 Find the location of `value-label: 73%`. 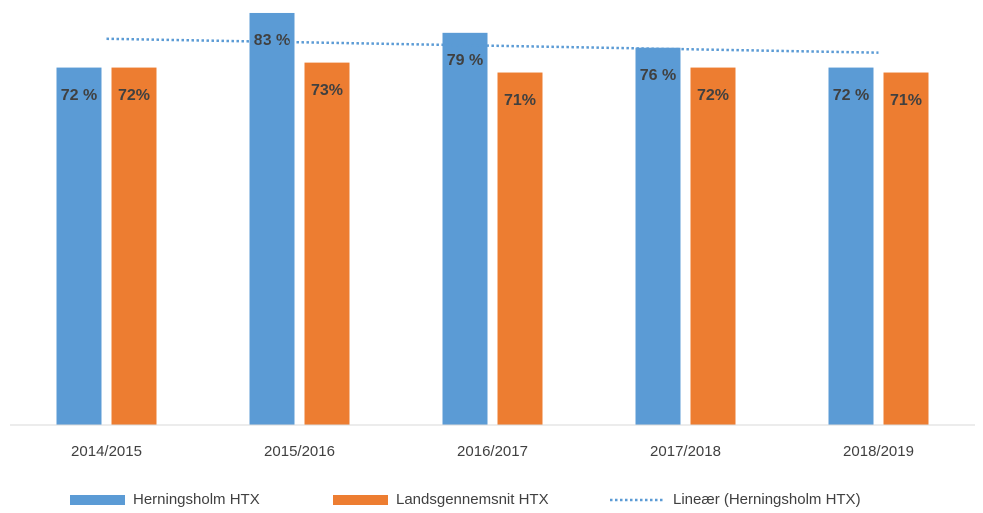

value-label: 73% is located at coordinates (327, 90).